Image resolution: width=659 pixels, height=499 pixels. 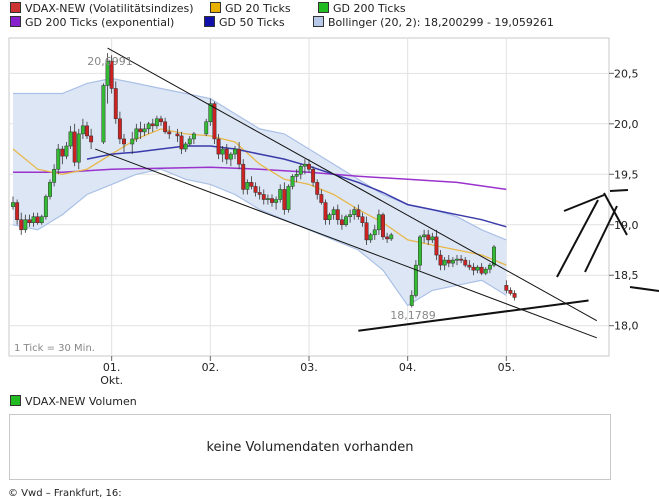 I want to click on gd50-line, so click(x=296, y=186).